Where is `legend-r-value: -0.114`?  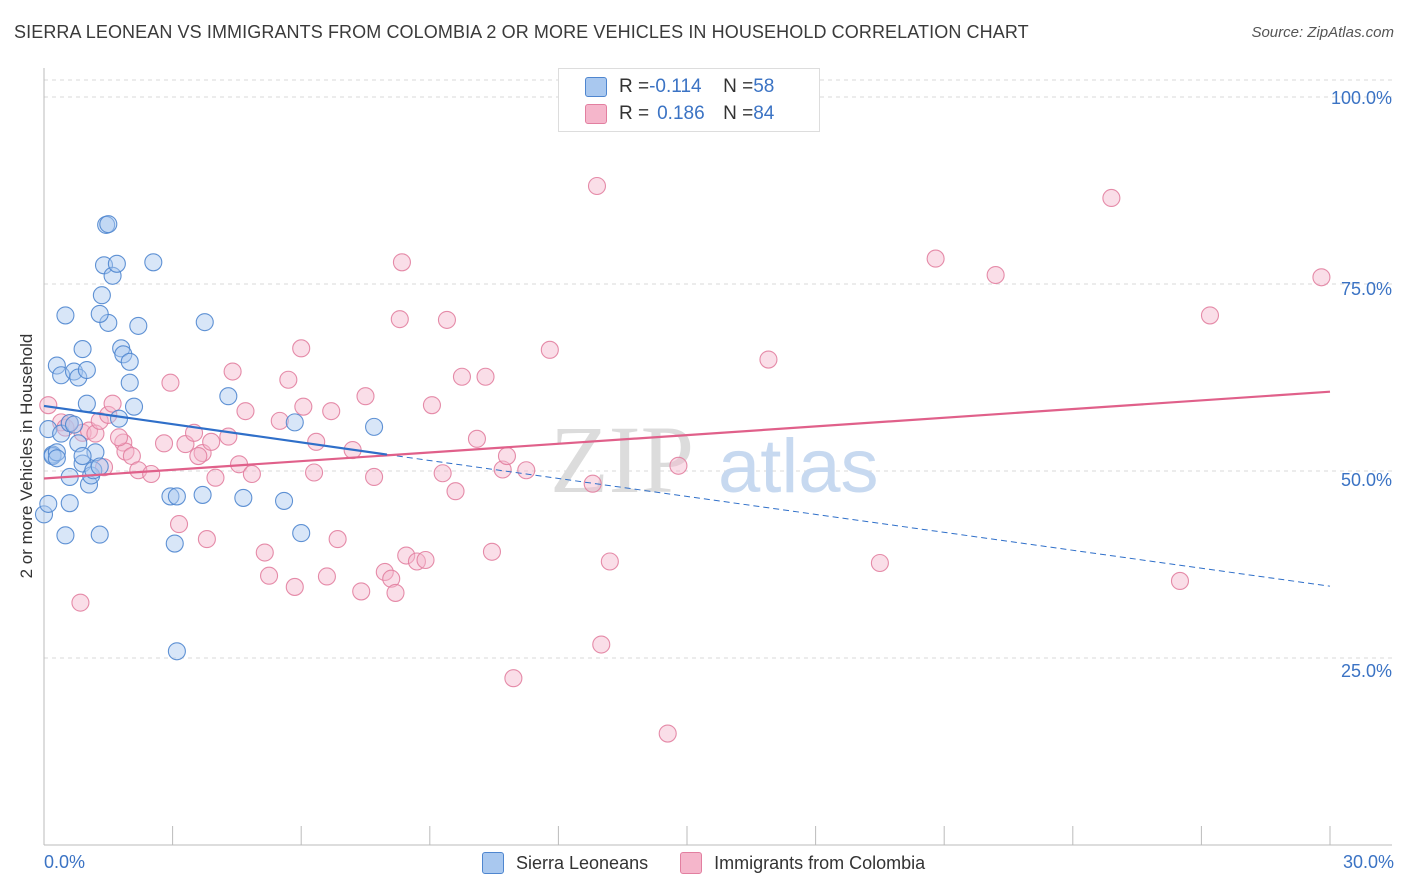 legend-r-value: -0.114 is located at coordinates (675, 86).